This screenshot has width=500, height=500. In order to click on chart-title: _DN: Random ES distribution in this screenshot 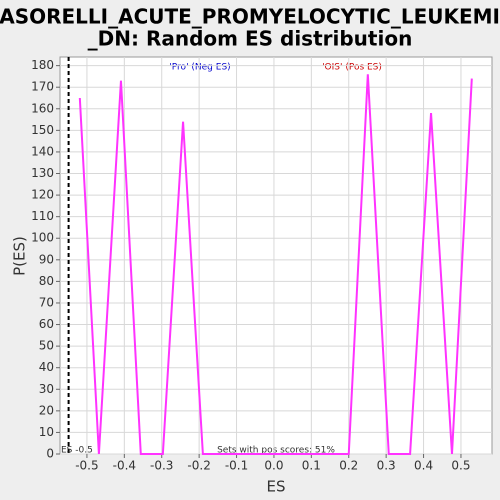, I will do `click(250, 39)`.